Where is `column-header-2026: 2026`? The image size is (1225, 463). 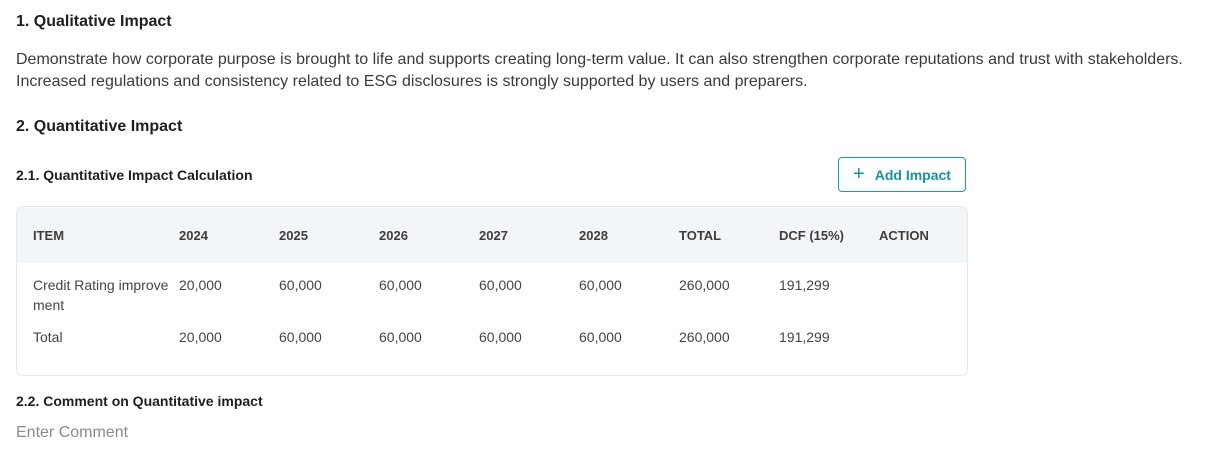
column-header-2026: 2026 is located at coordinates (393, 235).